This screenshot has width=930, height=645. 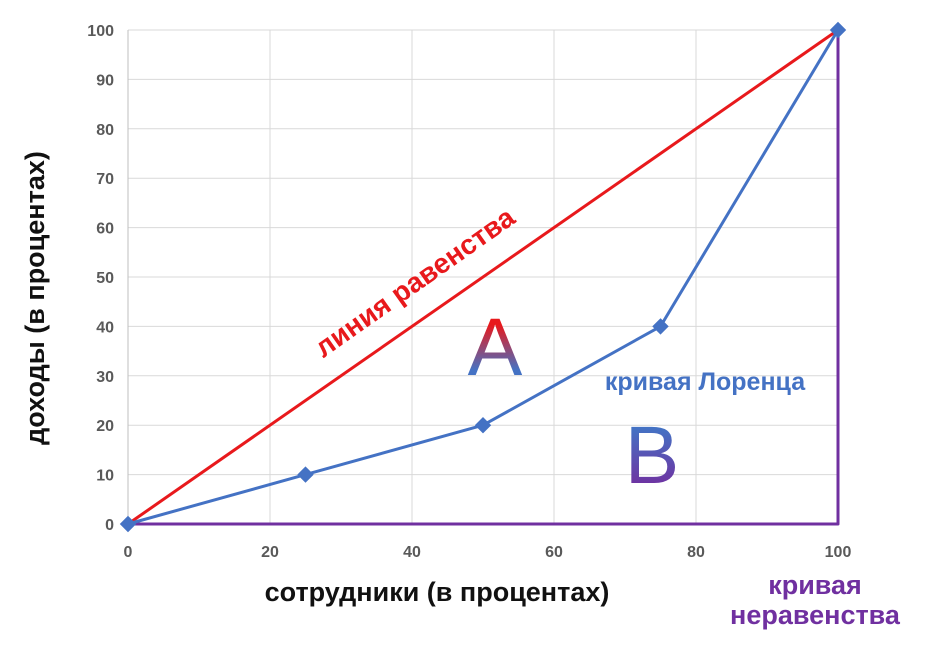 I want to click on inequality-curve-label-line1: кривая, so click(x=815, y=585).